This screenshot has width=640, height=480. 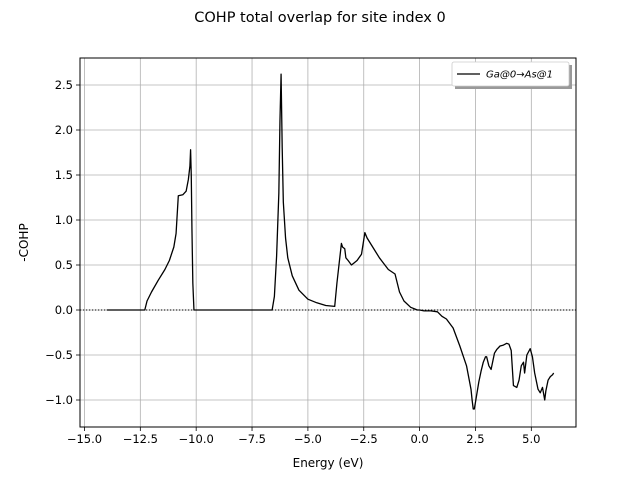 I want to click on y-tick-label: 0.5, so click(x=64, y=265).